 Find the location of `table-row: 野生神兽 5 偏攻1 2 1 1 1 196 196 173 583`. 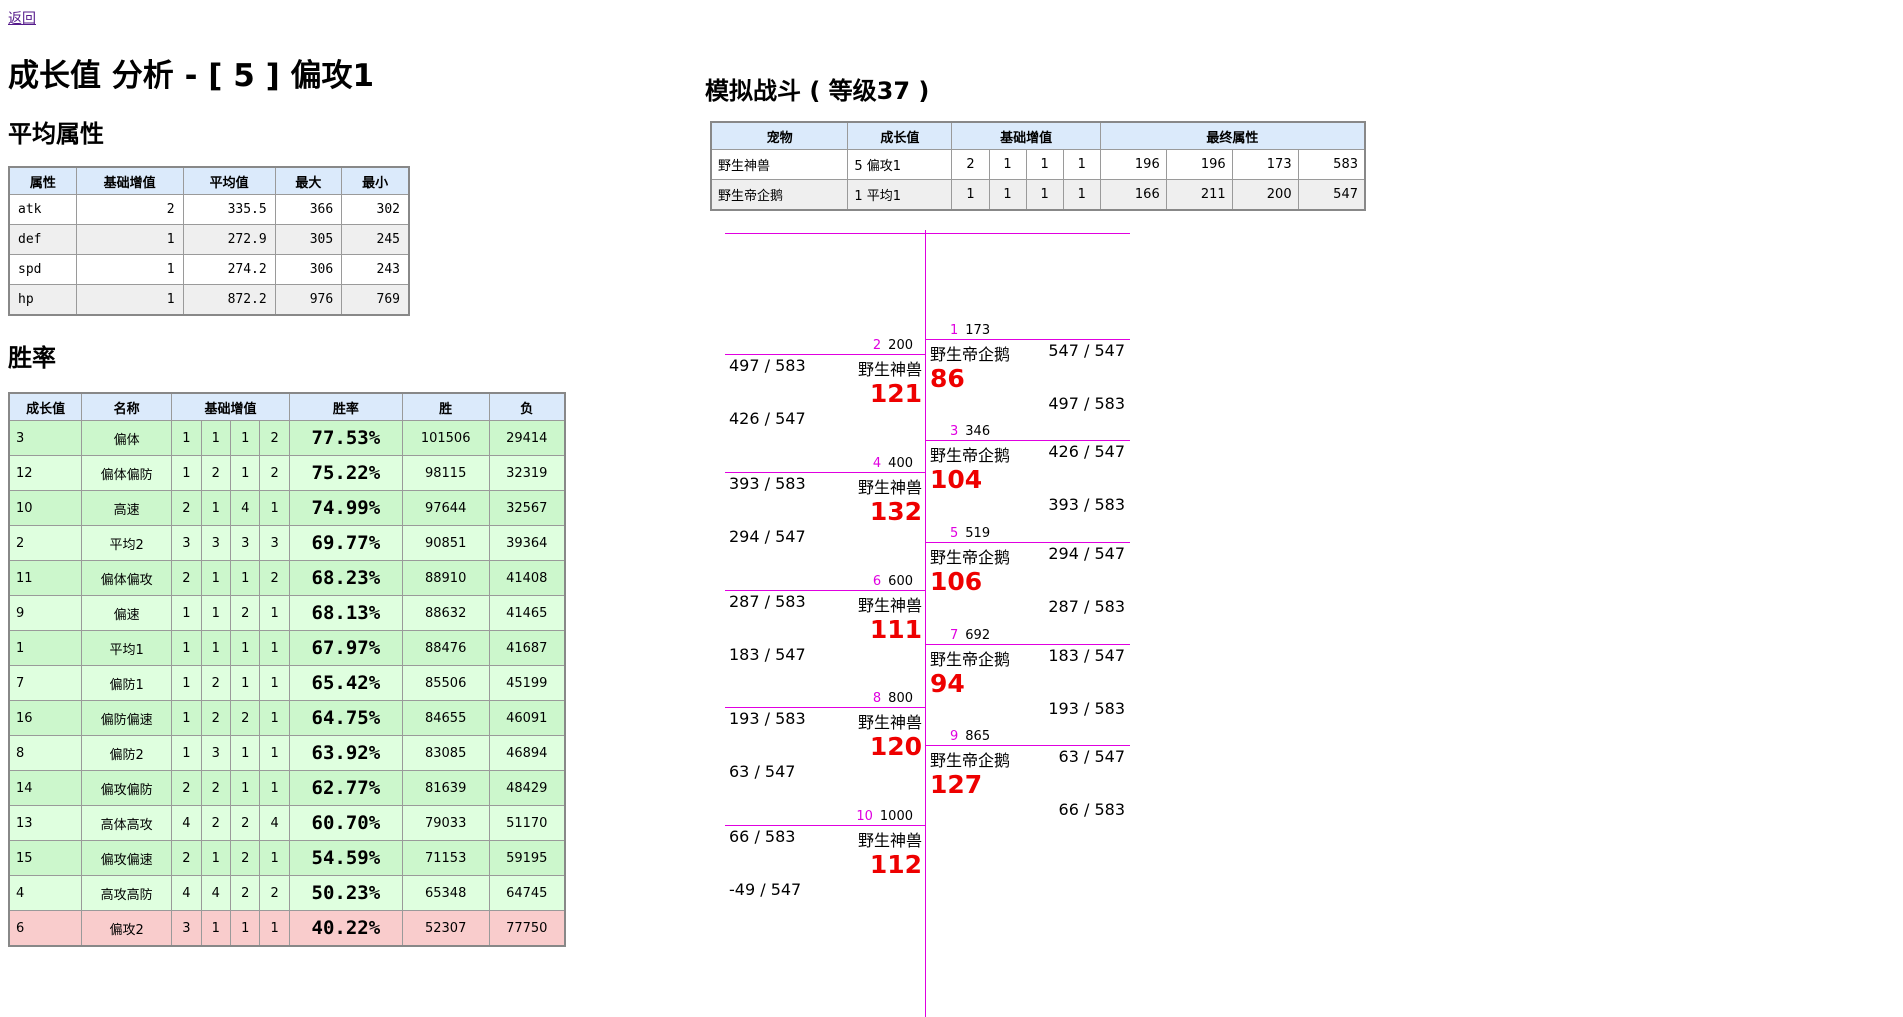

table-row: 野生神兽 5 偏攻1 2 1 1 1 196 196 173 583 is located at coordinates (1038, 164).